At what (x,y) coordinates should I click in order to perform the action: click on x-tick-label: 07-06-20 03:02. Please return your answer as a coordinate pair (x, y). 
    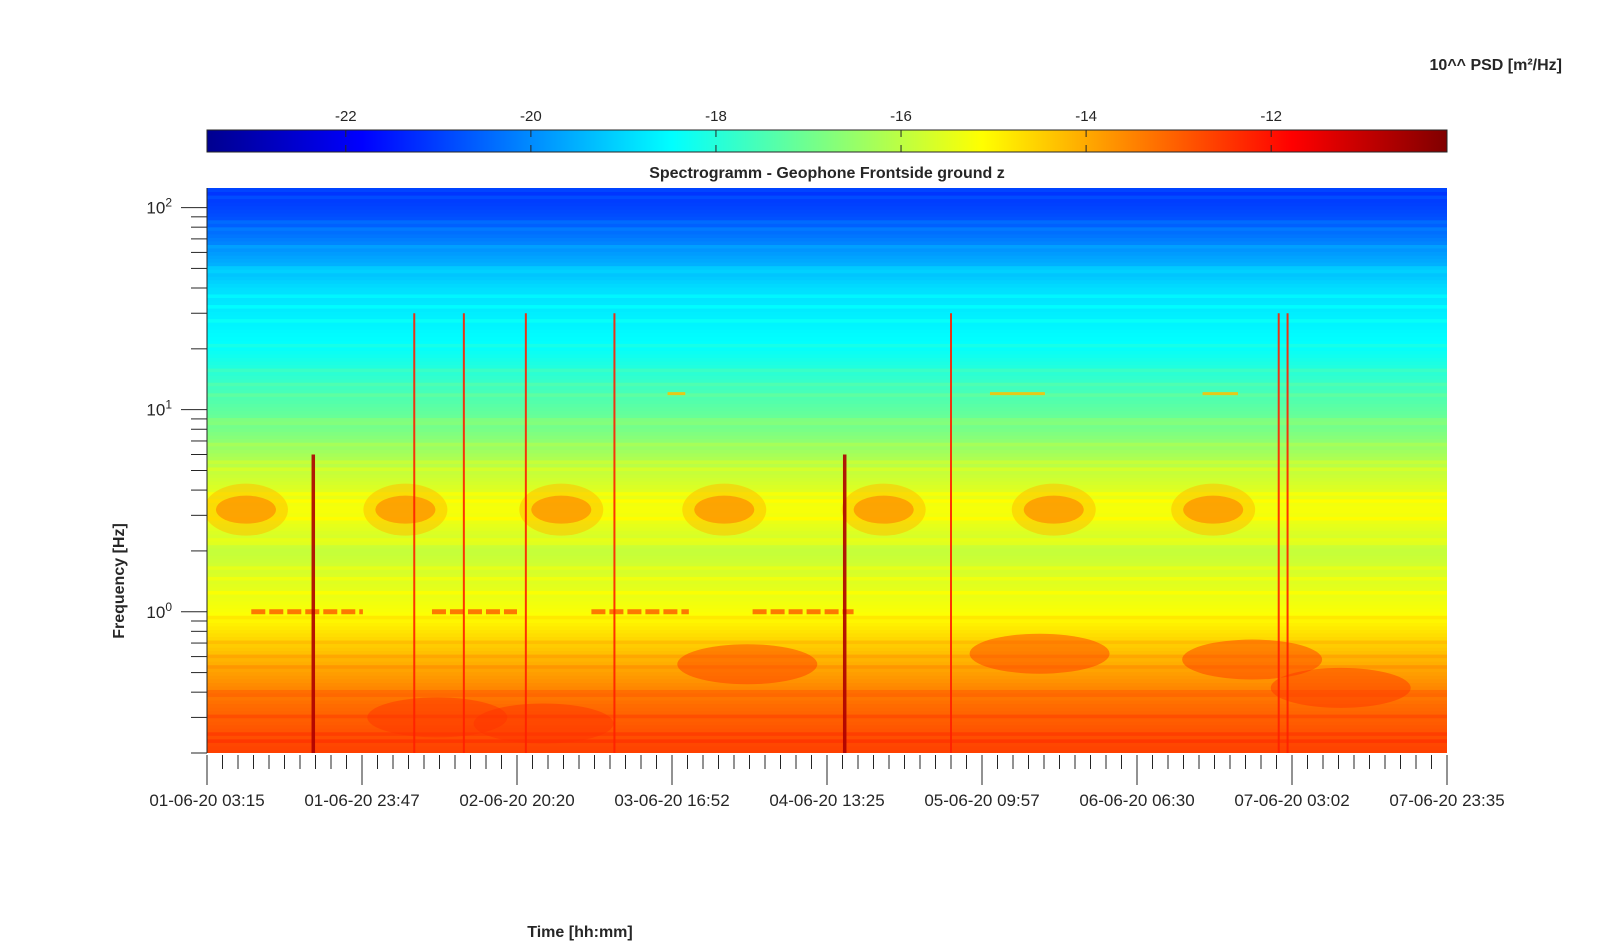
    Looking at the image, I should click on (1291, 800).